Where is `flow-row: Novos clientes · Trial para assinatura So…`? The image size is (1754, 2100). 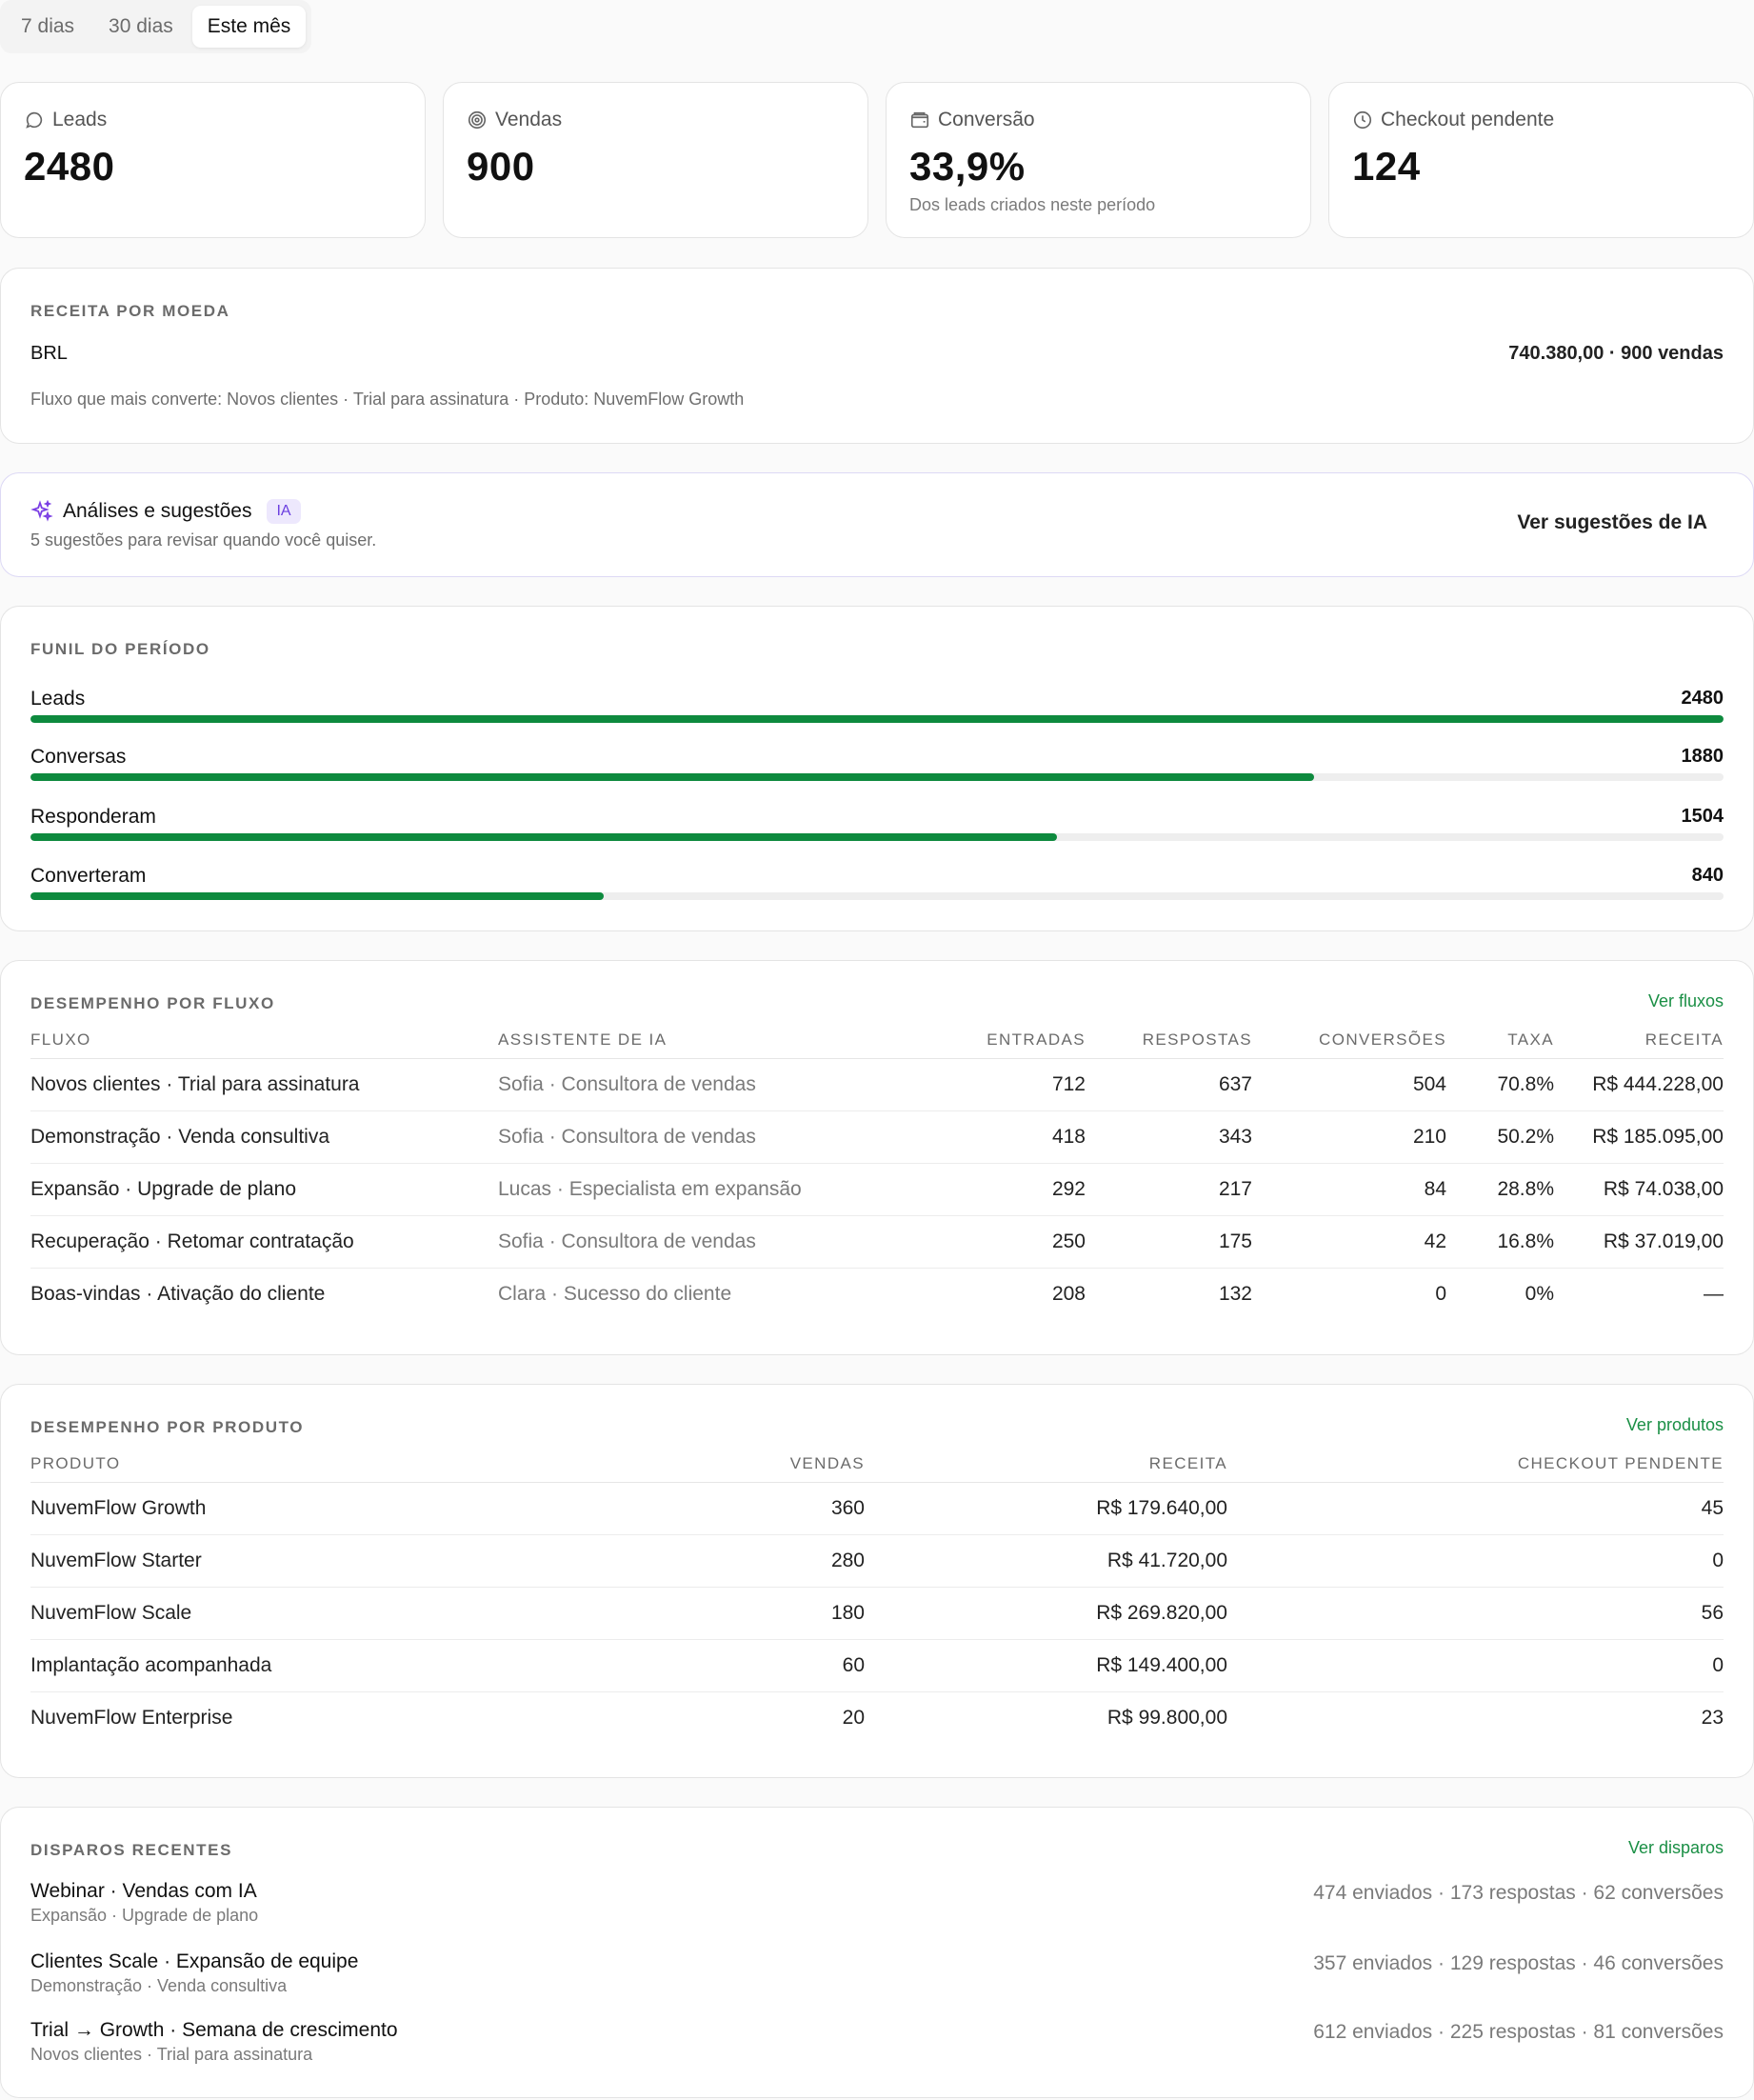
flow-row: Novos clientes · Trial para assinatura So… is located at coordinates (877, 1084).